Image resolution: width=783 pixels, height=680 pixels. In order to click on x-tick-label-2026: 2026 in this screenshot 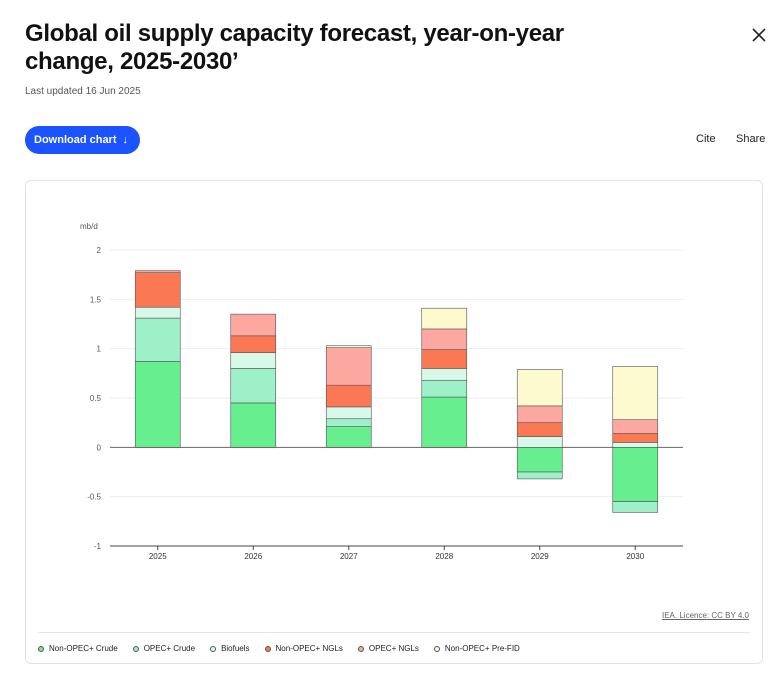, I will do `click(253, 556)`.